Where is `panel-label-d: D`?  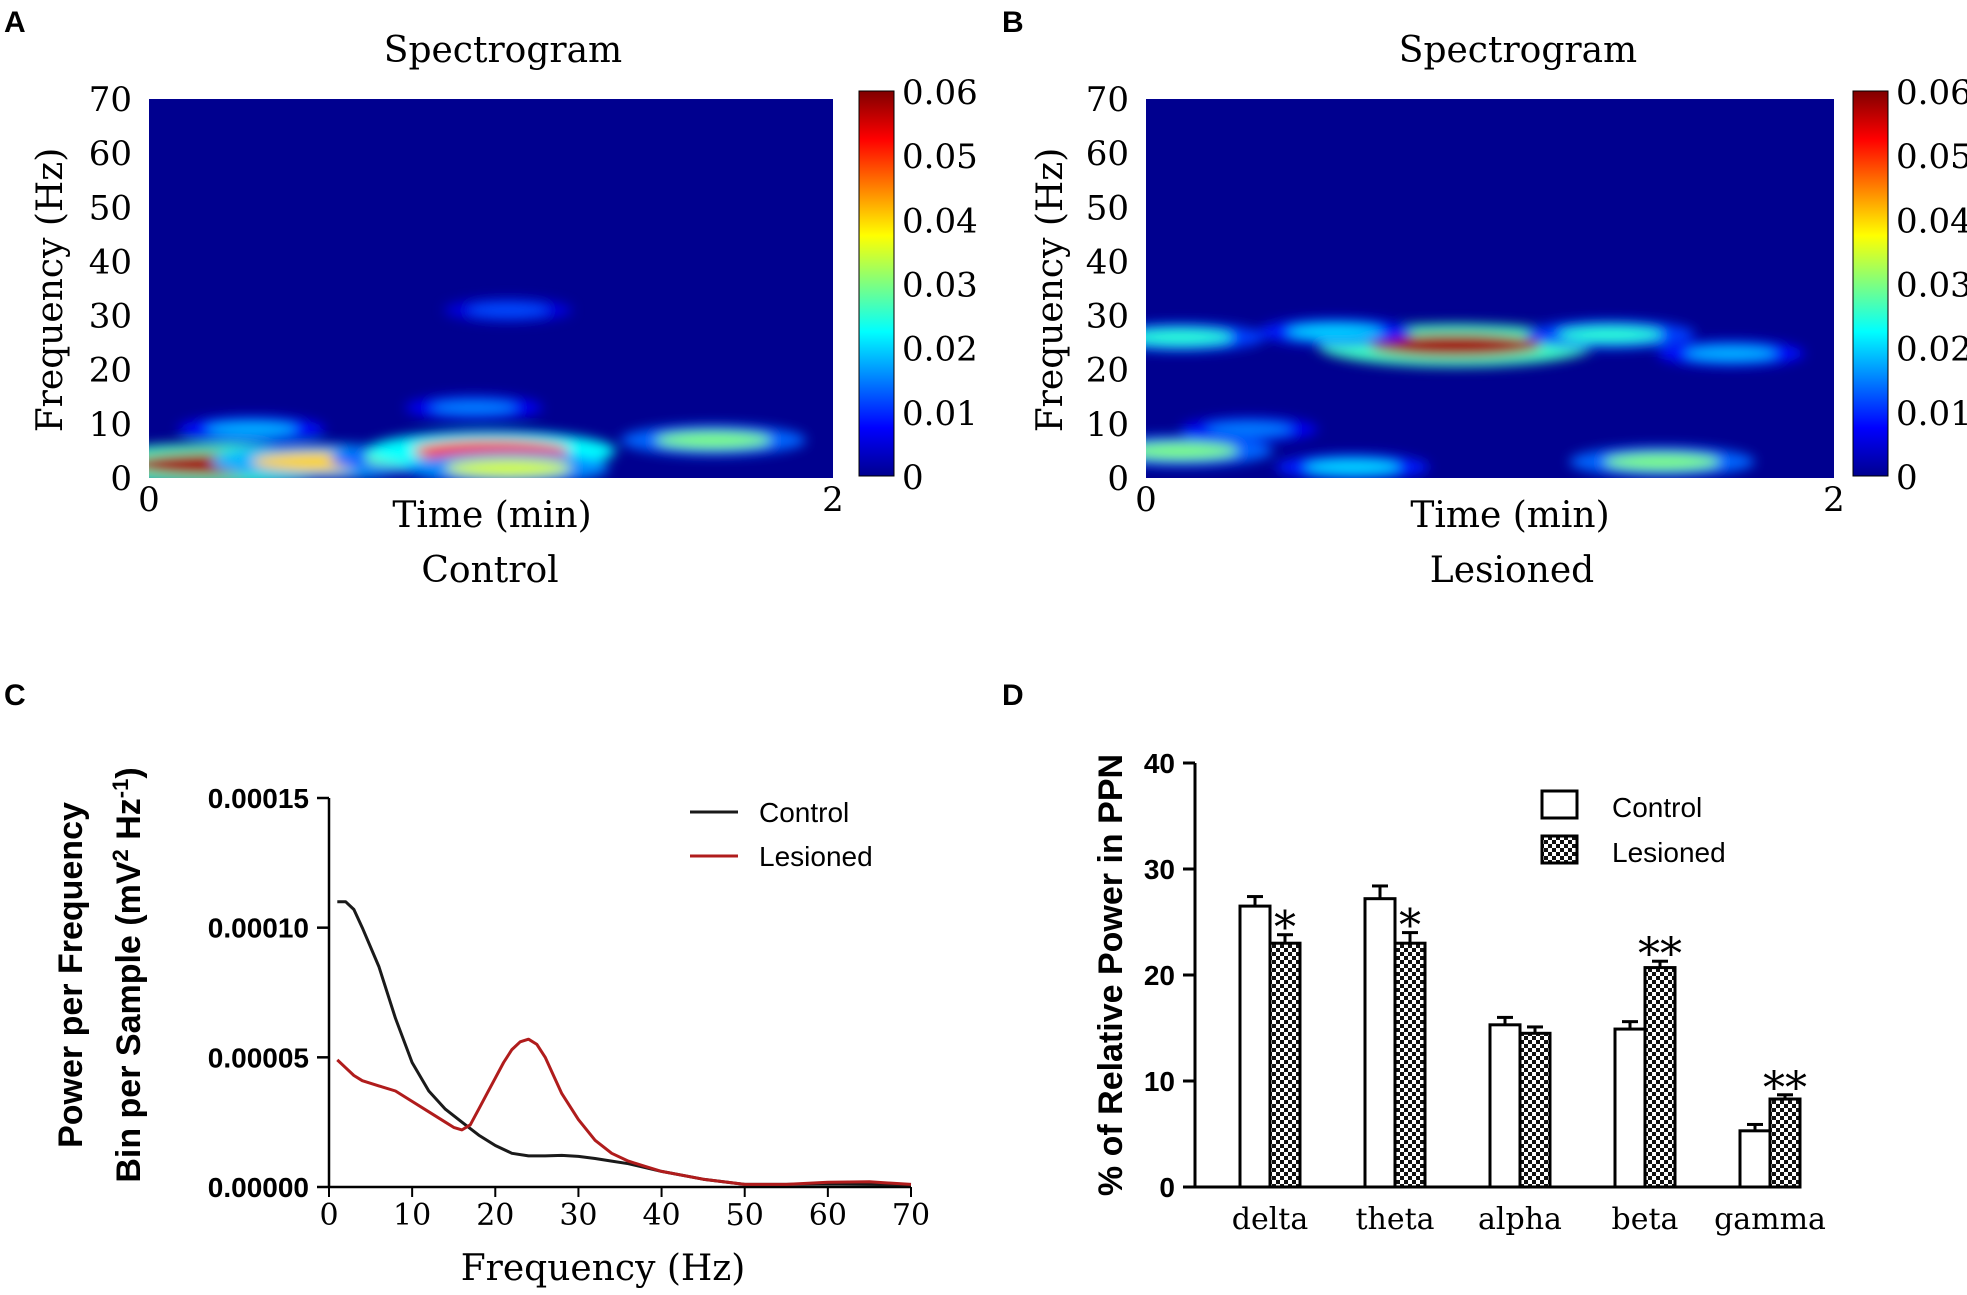 panel-label-d: D is located at coordinates (1013, 695).